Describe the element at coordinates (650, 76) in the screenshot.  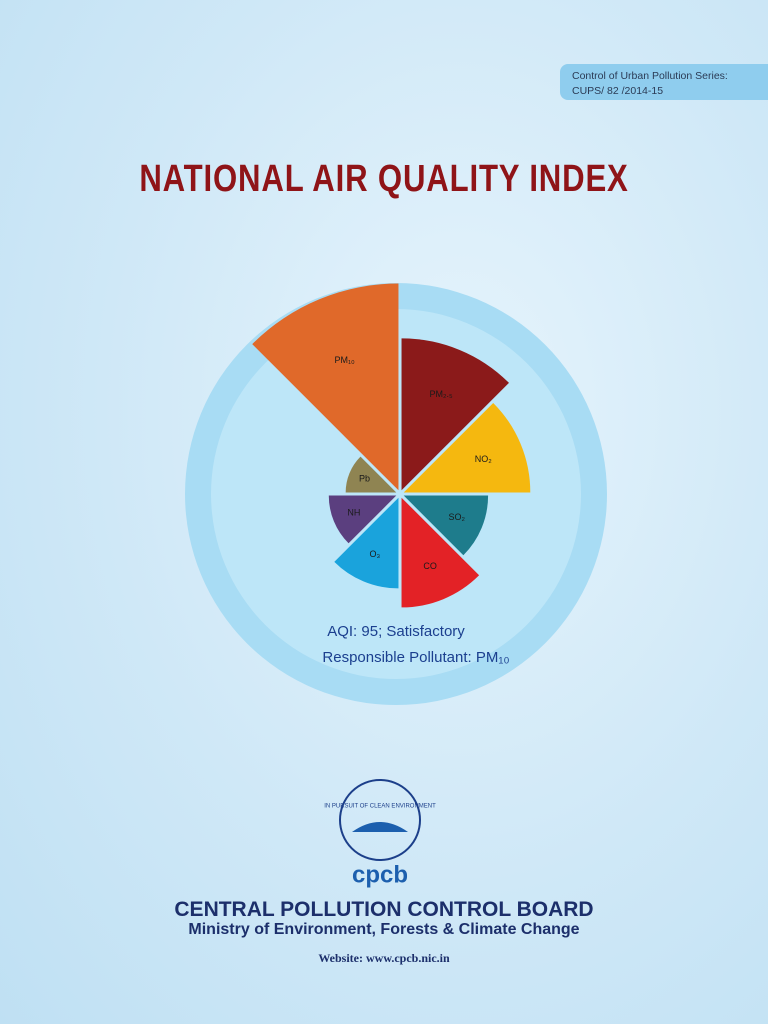
I see `series-line: Control of Urban Pollution Series:` at that location.